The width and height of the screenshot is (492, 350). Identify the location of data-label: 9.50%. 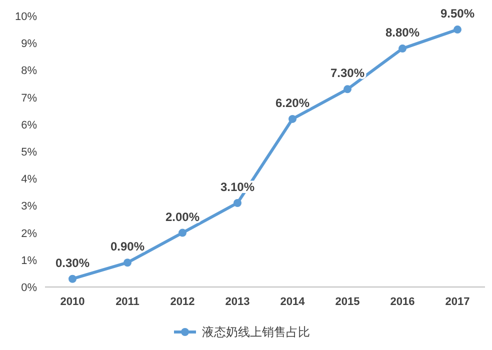
(457, 13).